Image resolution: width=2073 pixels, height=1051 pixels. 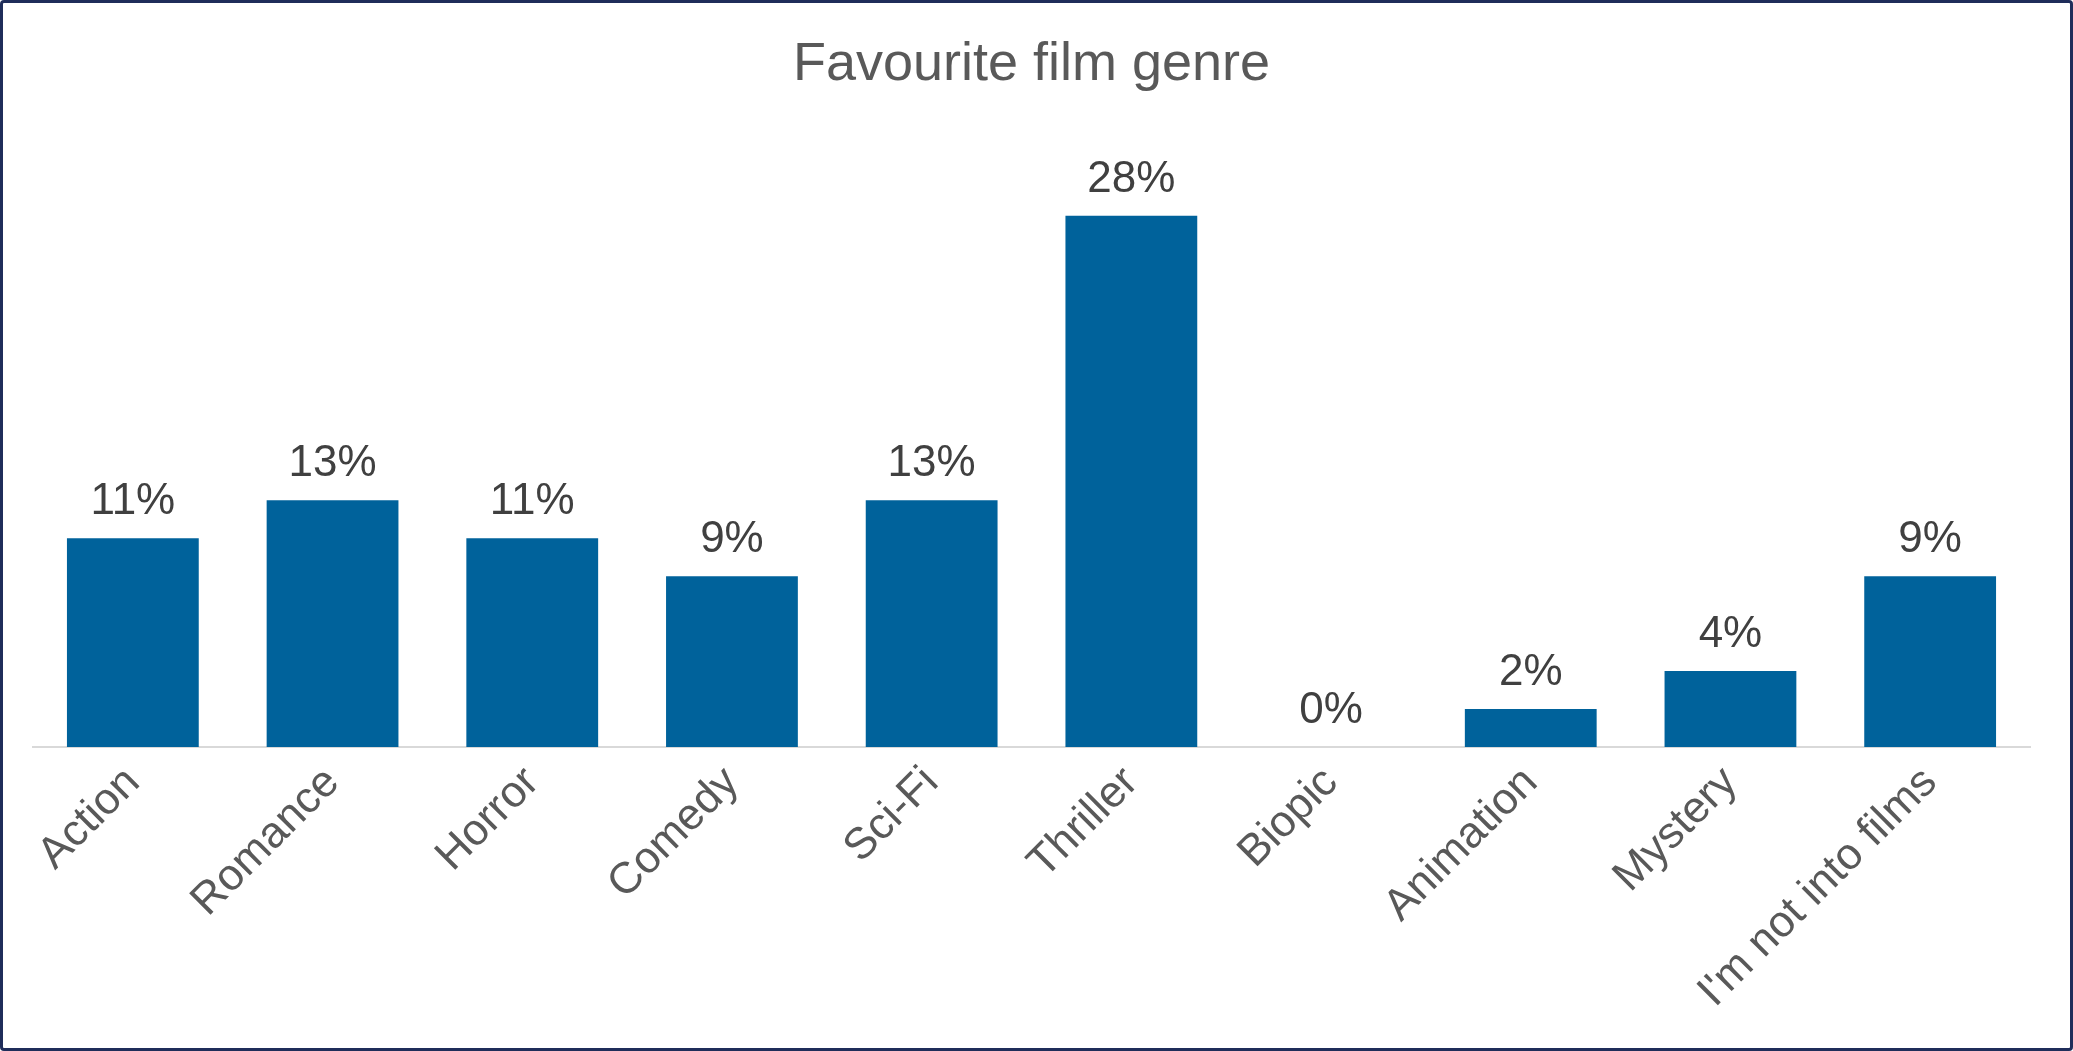 I want to click on data-label: 28%, so click(x=1131, y=176).